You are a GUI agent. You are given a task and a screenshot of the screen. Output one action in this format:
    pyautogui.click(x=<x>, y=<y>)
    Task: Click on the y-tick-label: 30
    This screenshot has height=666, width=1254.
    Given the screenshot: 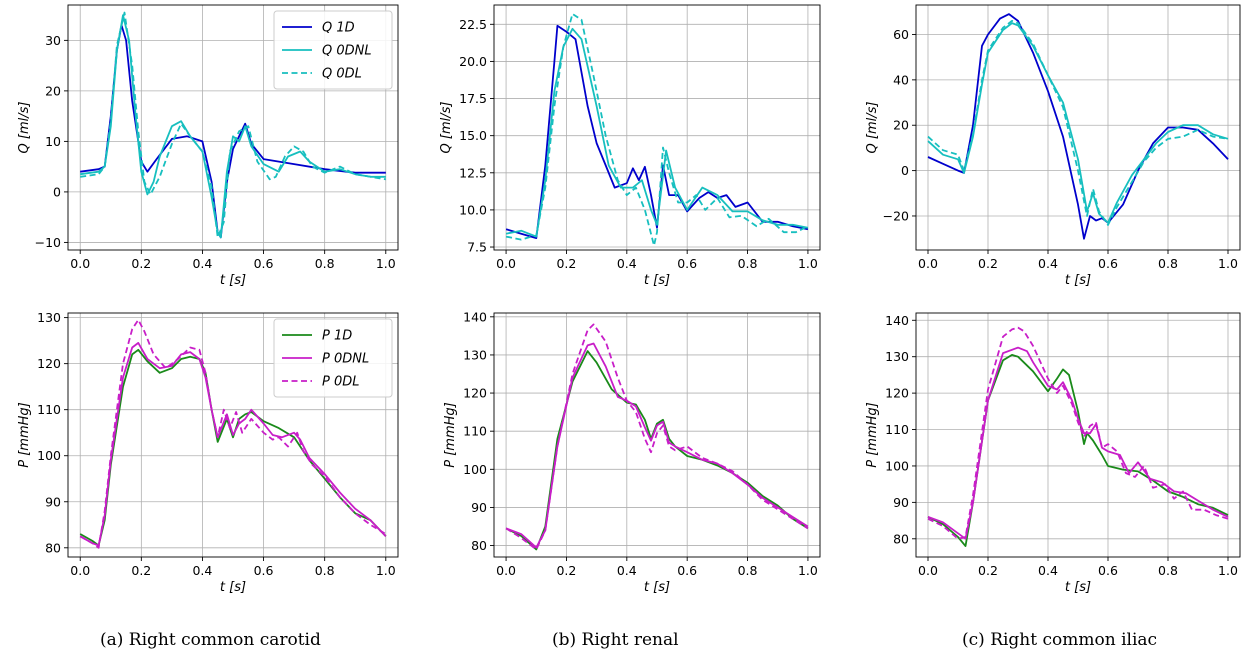 What is the action you would take?
    pyautogui.click(x=53, y=40)
    